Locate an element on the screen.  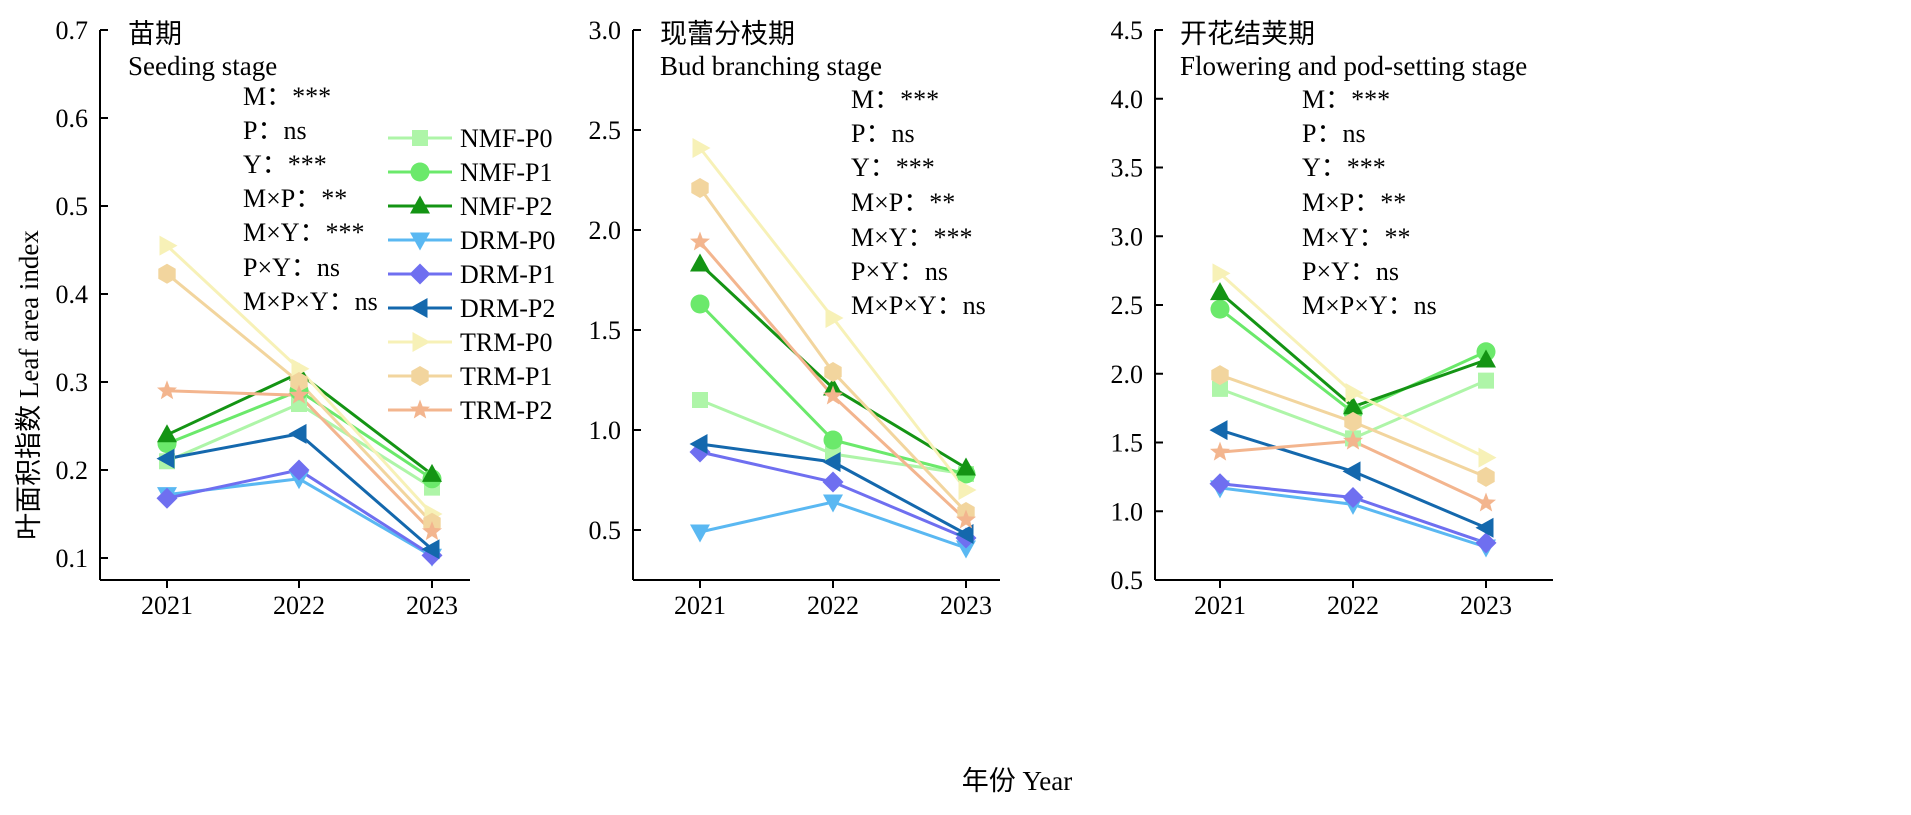
panel-title-en: Bud branching stage is located at coordinates (771, 66).